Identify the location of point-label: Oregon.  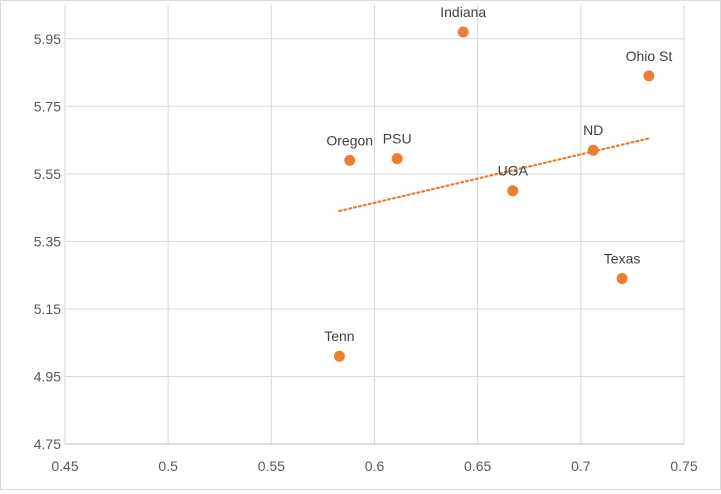
(349, 140).